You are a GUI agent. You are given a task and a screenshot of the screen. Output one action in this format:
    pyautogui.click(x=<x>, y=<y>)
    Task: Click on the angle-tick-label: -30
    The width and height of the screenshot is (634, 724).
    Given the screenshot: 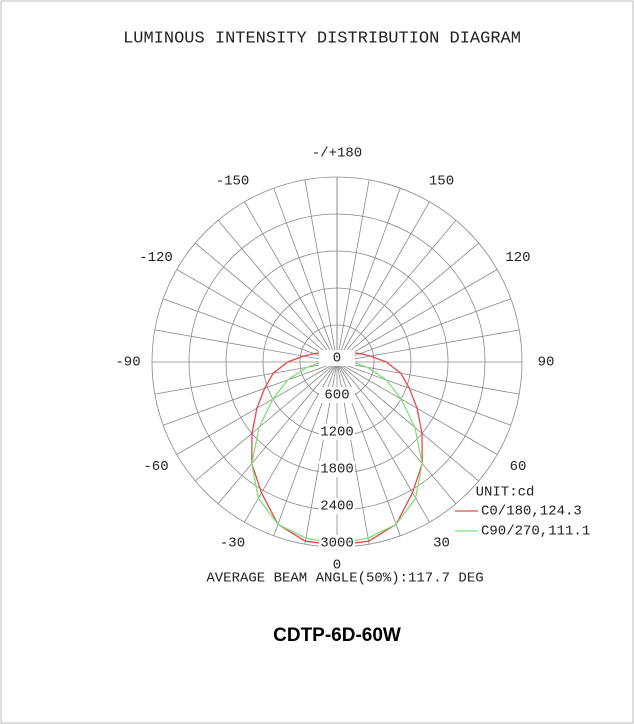 What is the action you would take?
    pyautogui.click(x=232, y=544)
    